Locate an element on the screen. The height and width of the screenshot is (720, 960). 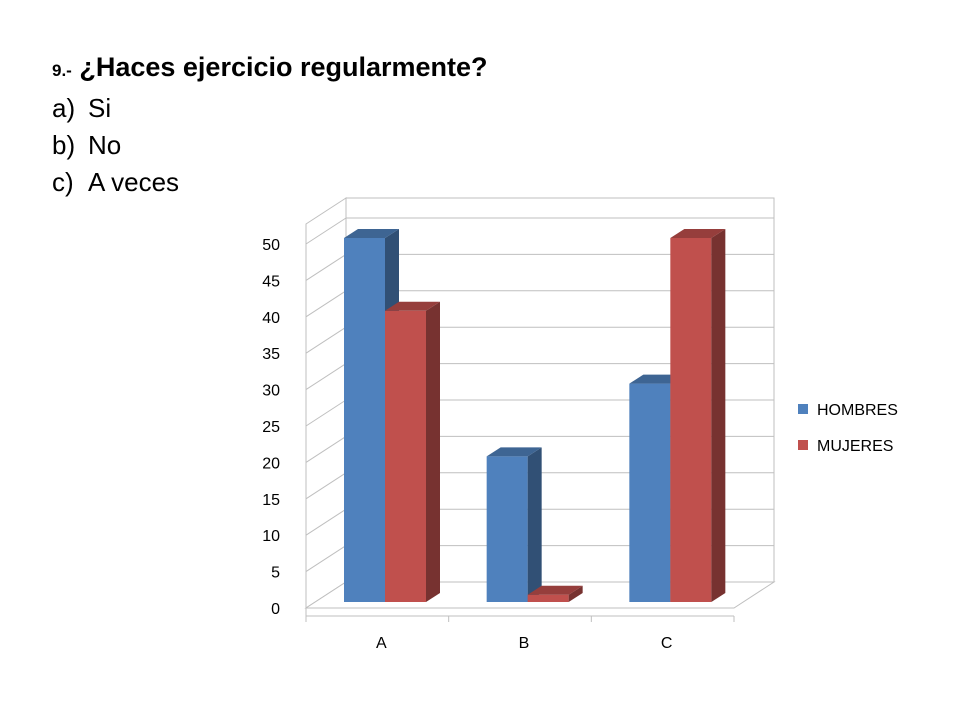
option-item: c) A veces is located at coordinates (115, 182).